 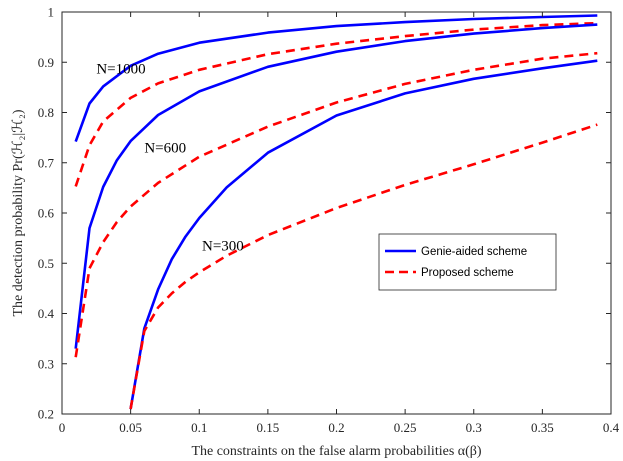 I want to click on y-tick-label: 0.7, so click(x=46, y=162).